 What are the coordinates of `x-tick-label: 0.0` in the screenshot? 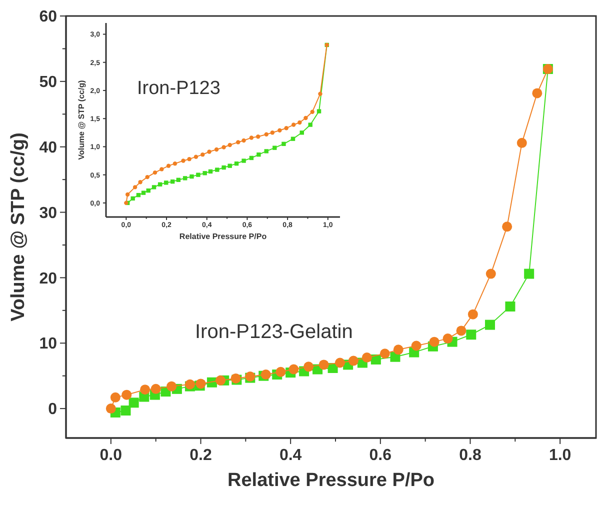 It's located at (111, 455).